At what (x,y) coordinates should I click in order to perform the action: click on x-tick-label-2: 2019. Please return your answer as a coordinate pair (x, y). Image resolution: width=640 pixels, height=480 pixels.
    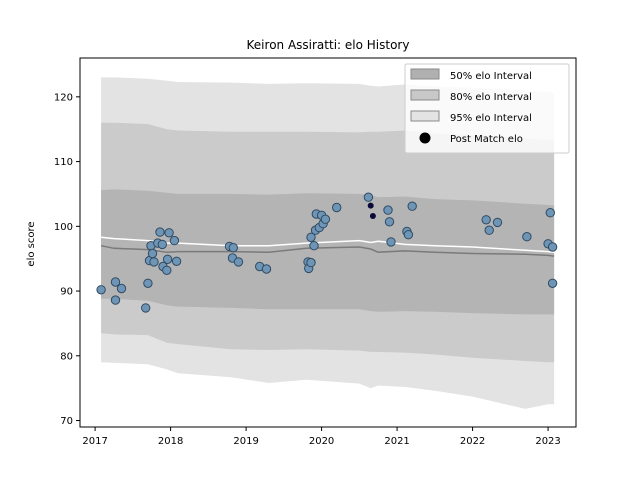
    Looking at the image, I should click on (245, 441).